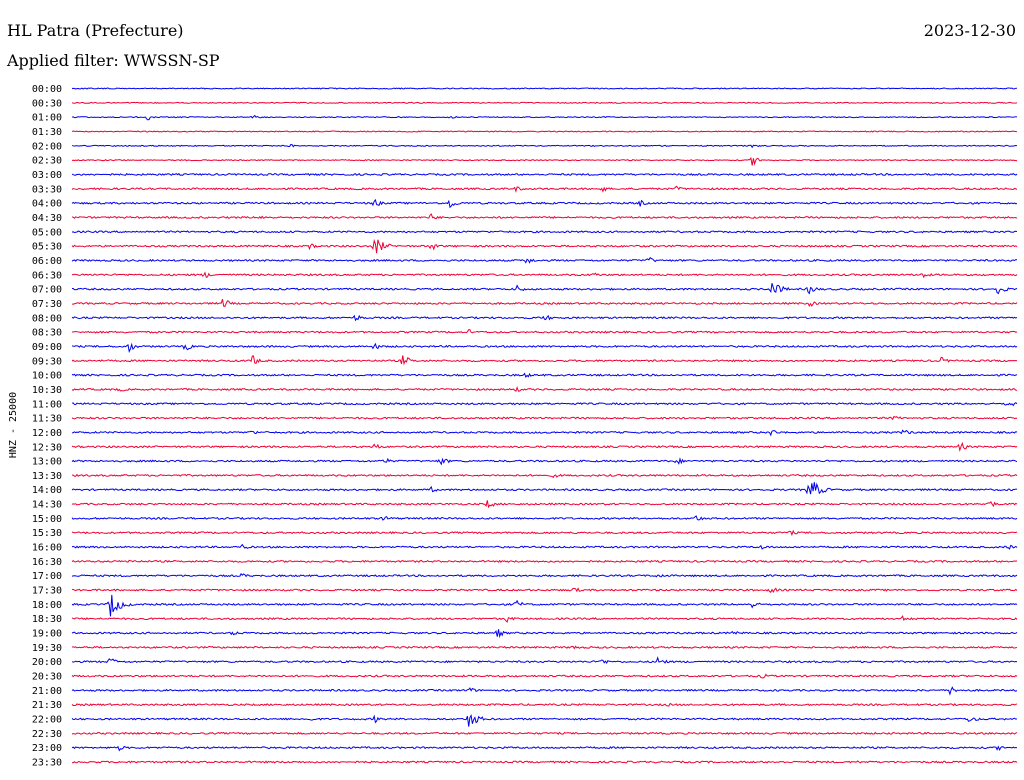  I want to click on time-tick-label: 18:00, so click(47, 605).